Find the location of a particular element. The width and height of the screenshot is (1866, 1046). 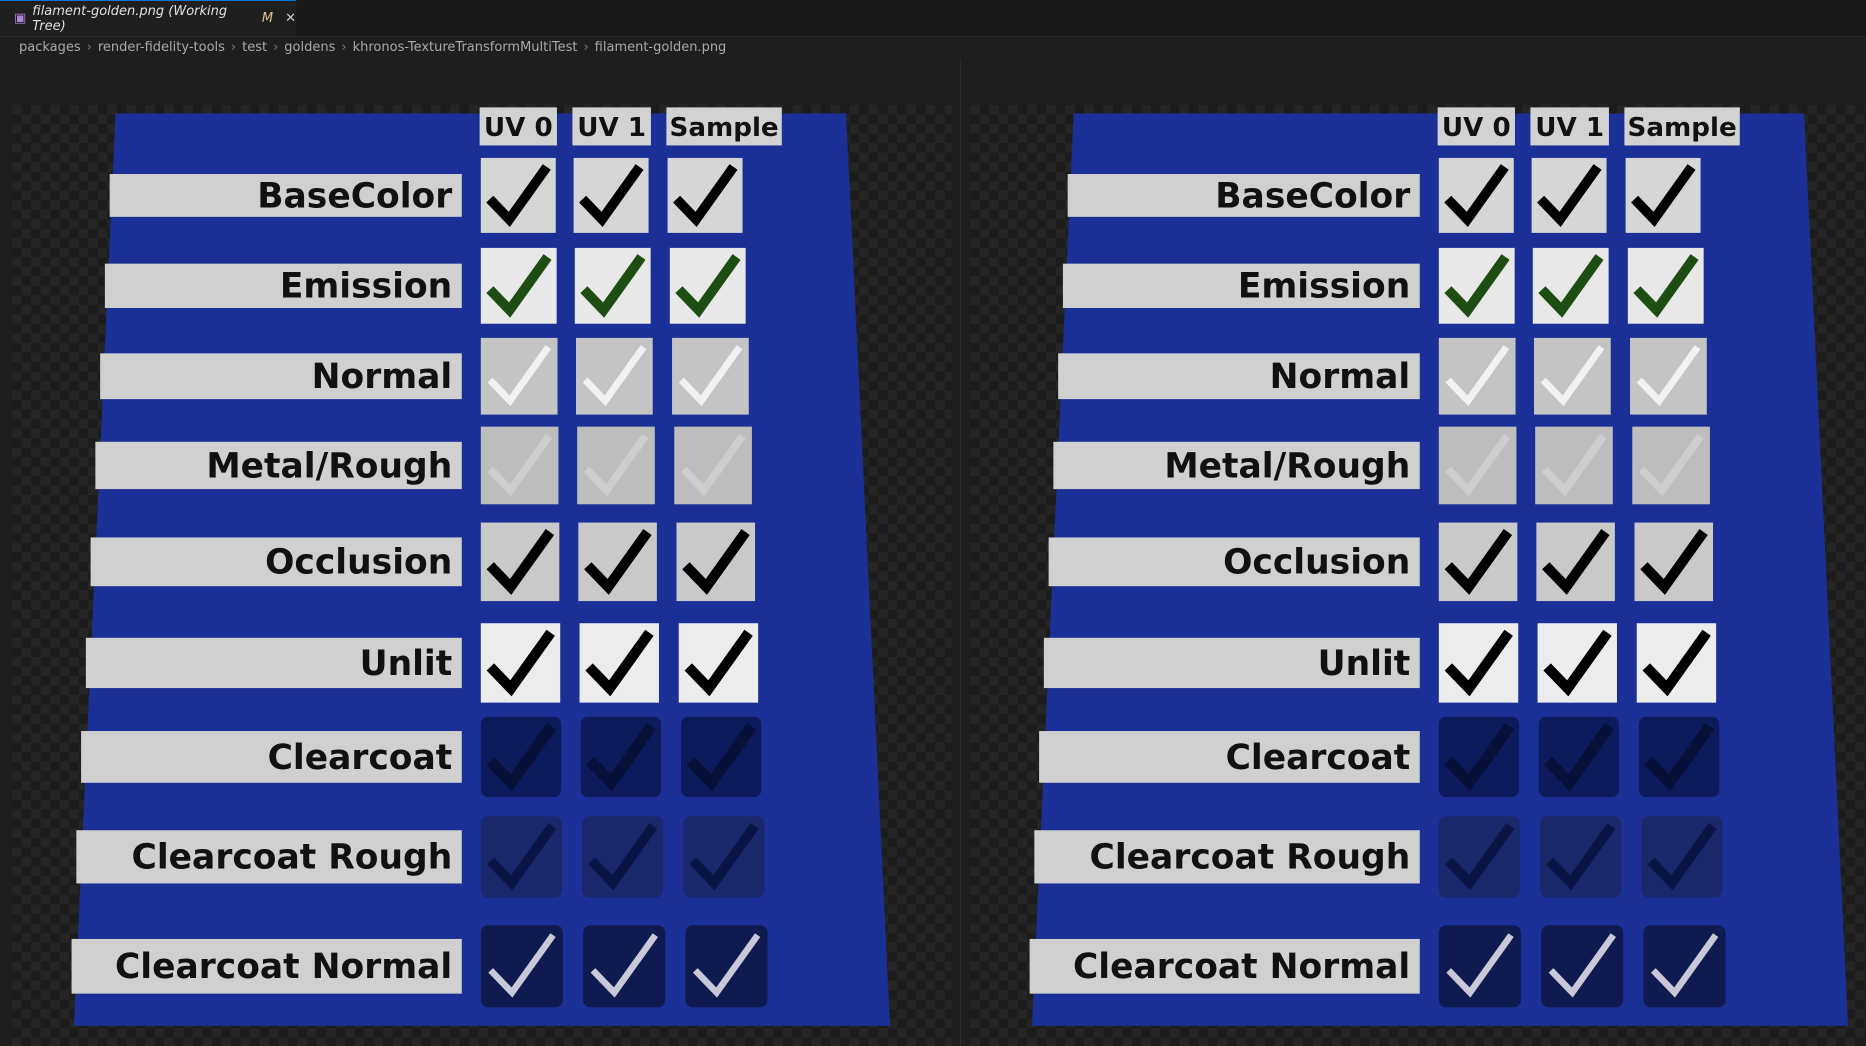

tab-title: filament-golden.png (Working Tree) is located at coordinates (130, 18).